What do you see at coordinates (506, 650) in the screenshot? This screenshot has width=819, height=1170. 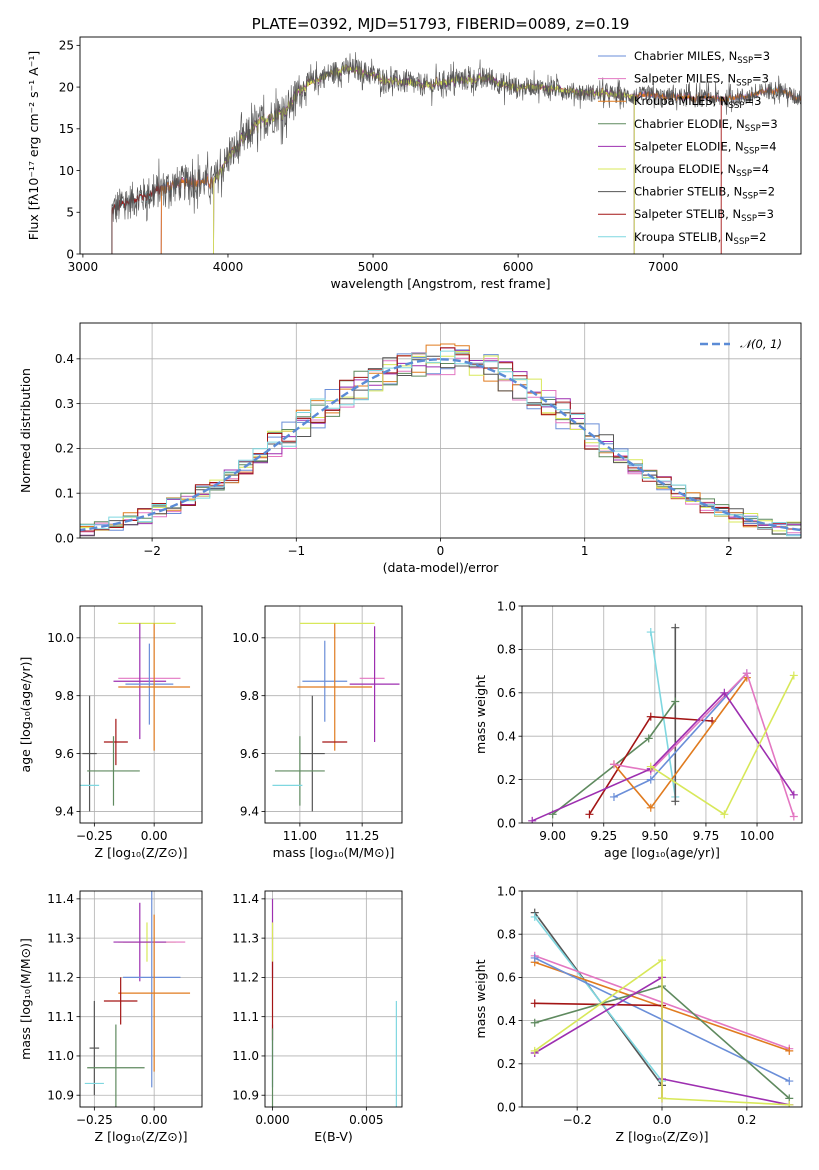 I see `y-tick-label: 0.8` at bounding box center [506, 650].